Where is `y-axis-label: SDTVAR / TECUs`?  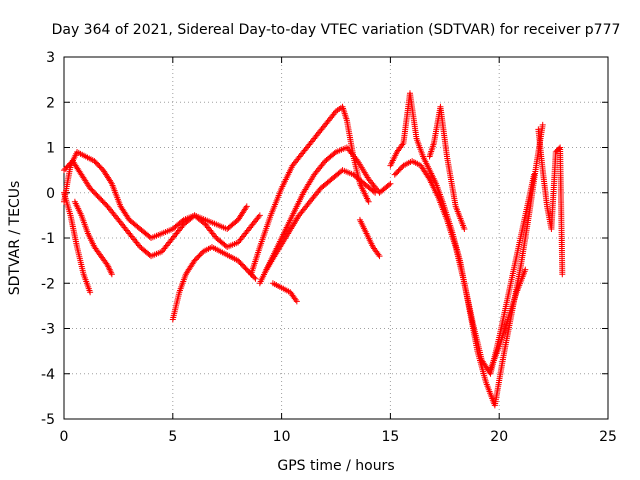
y-axis-label: SDTVAR / TECUs is located at coordinates (15, 238).